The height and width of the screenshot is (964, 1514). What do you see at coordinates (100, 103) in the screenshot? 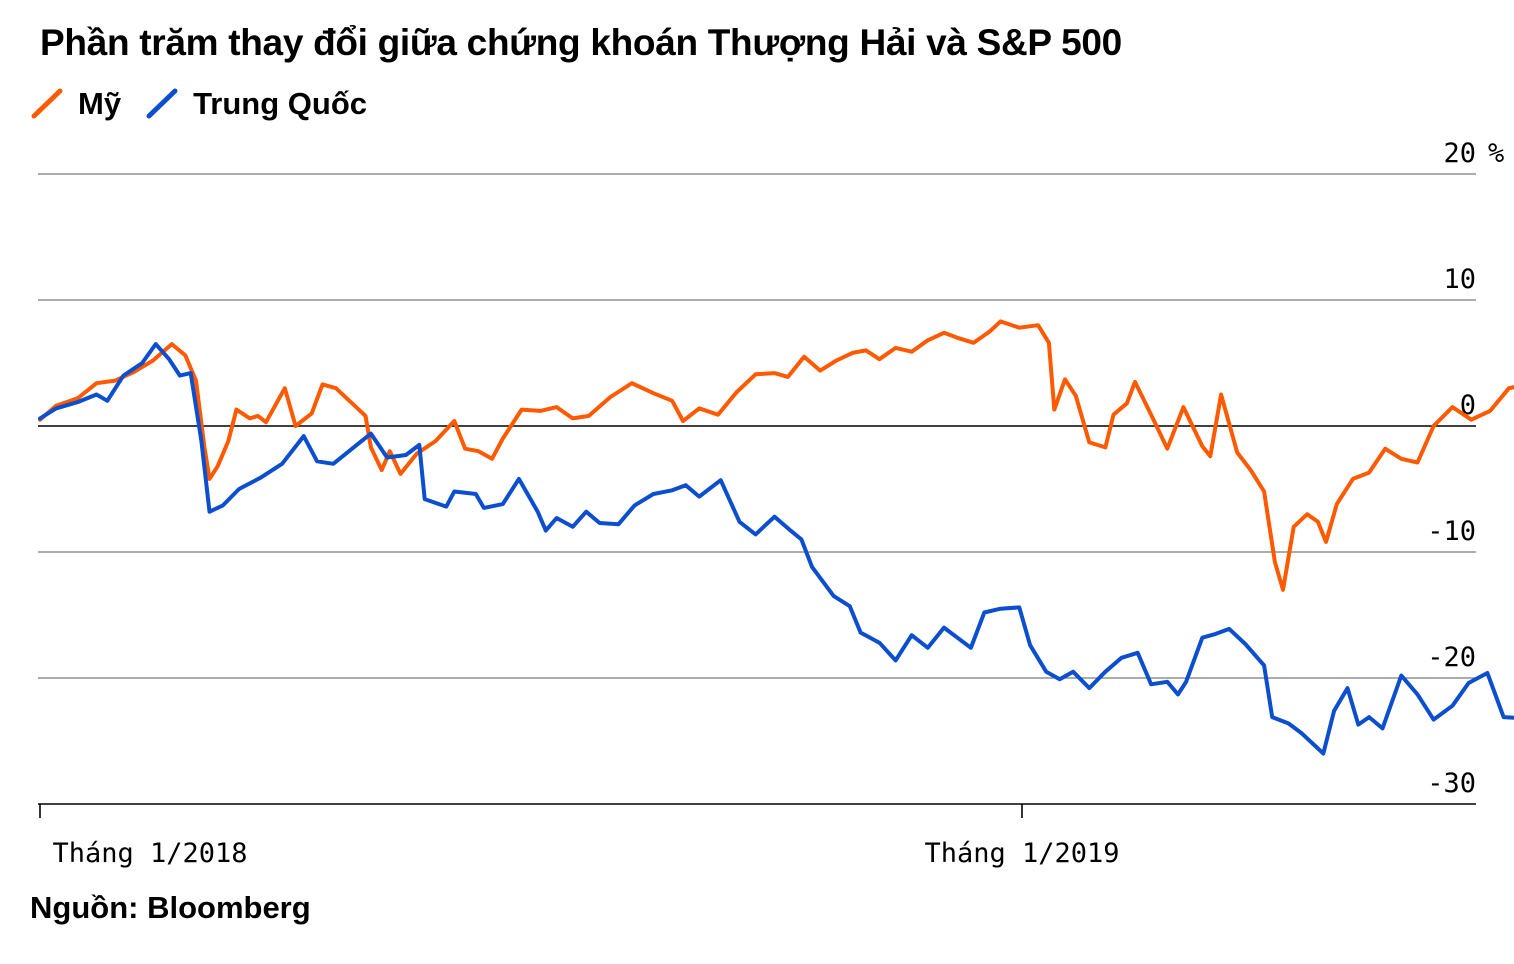
I see `legend-label-us: Mỹ` at bounding box center [100, 103].